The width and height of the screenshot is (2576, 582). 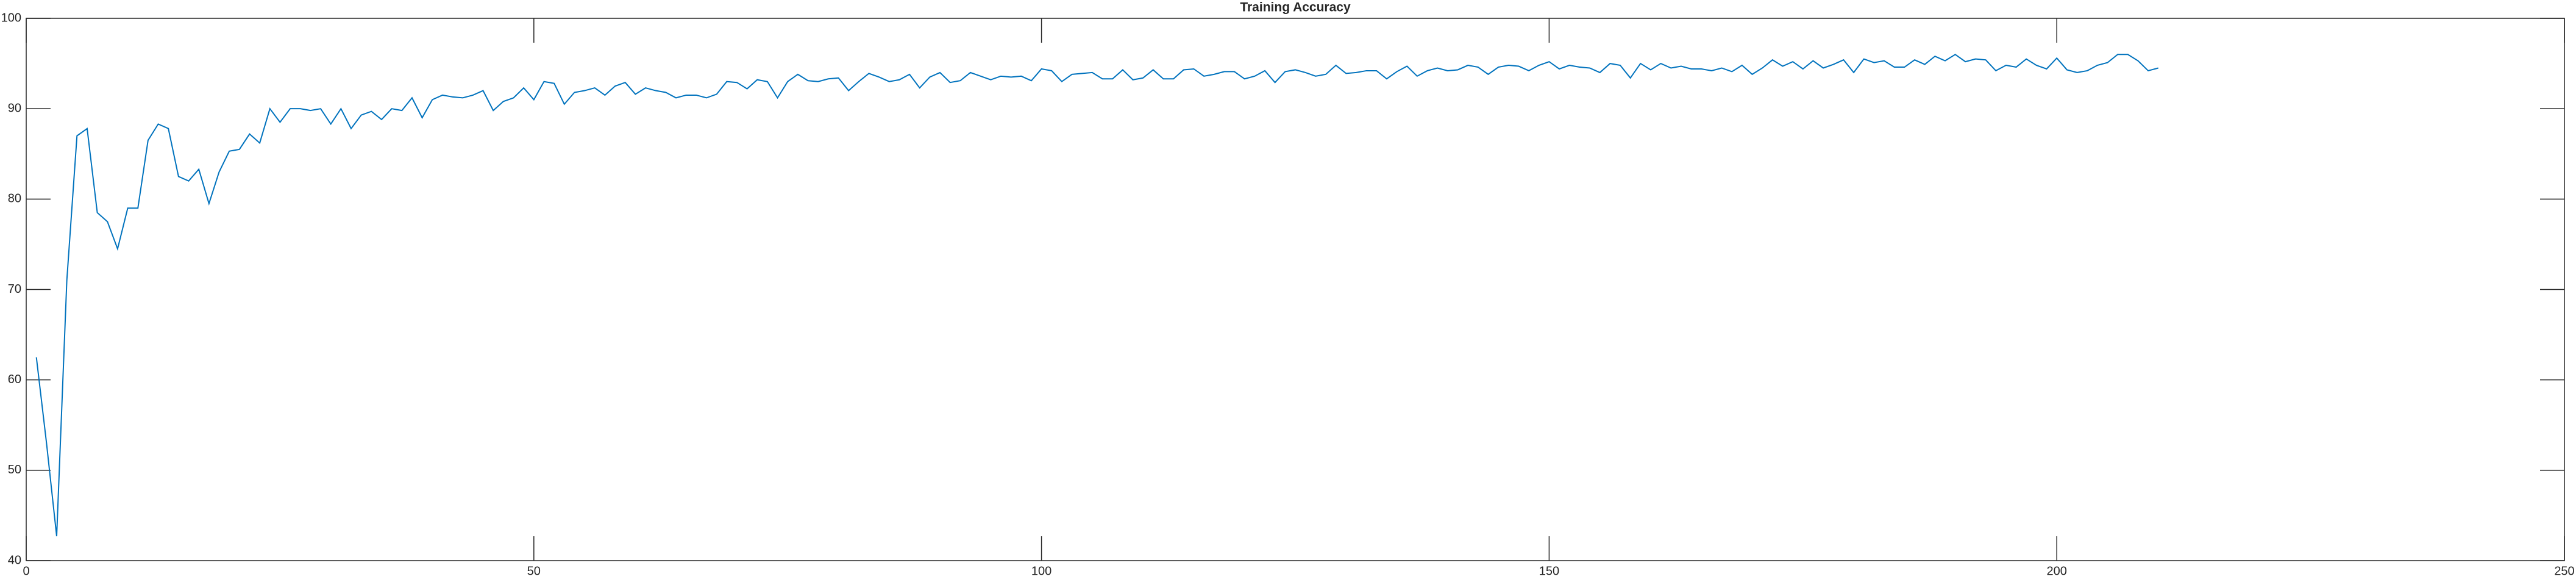 What do you see at coordinates (14, 379) in the screenshot?
I see `y-tick-label: 60` at bounding box center [14, 379].